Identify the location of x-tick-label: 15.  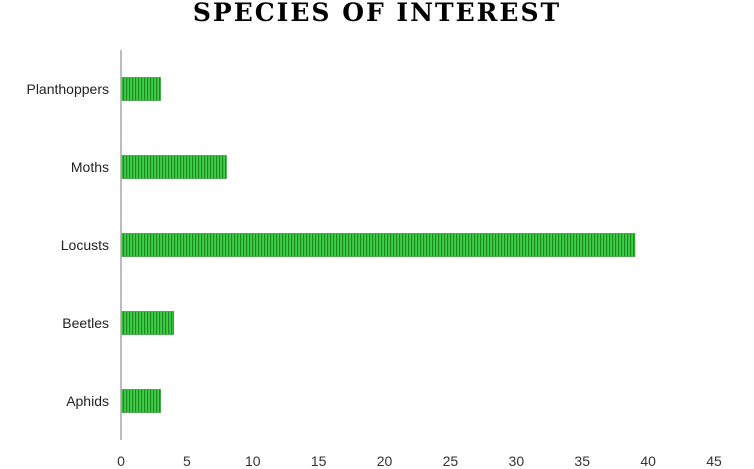
(319, 461).